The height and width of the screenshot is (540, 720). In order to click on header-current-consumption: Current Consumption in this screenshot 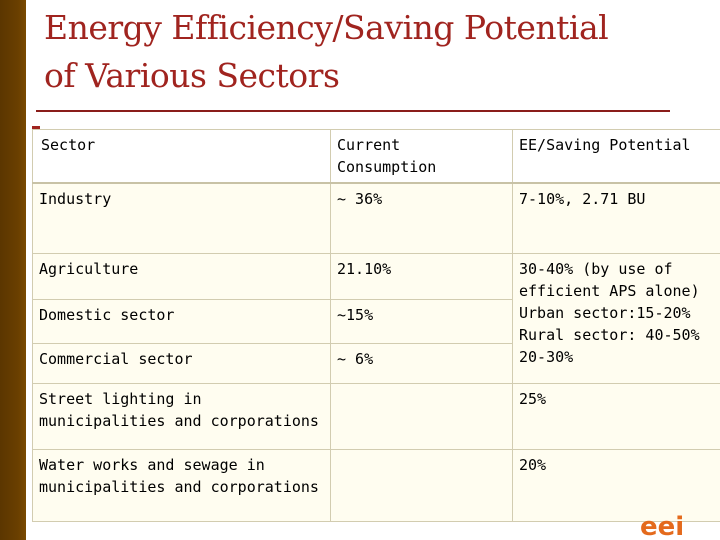, I will do `click(421, 156)`.